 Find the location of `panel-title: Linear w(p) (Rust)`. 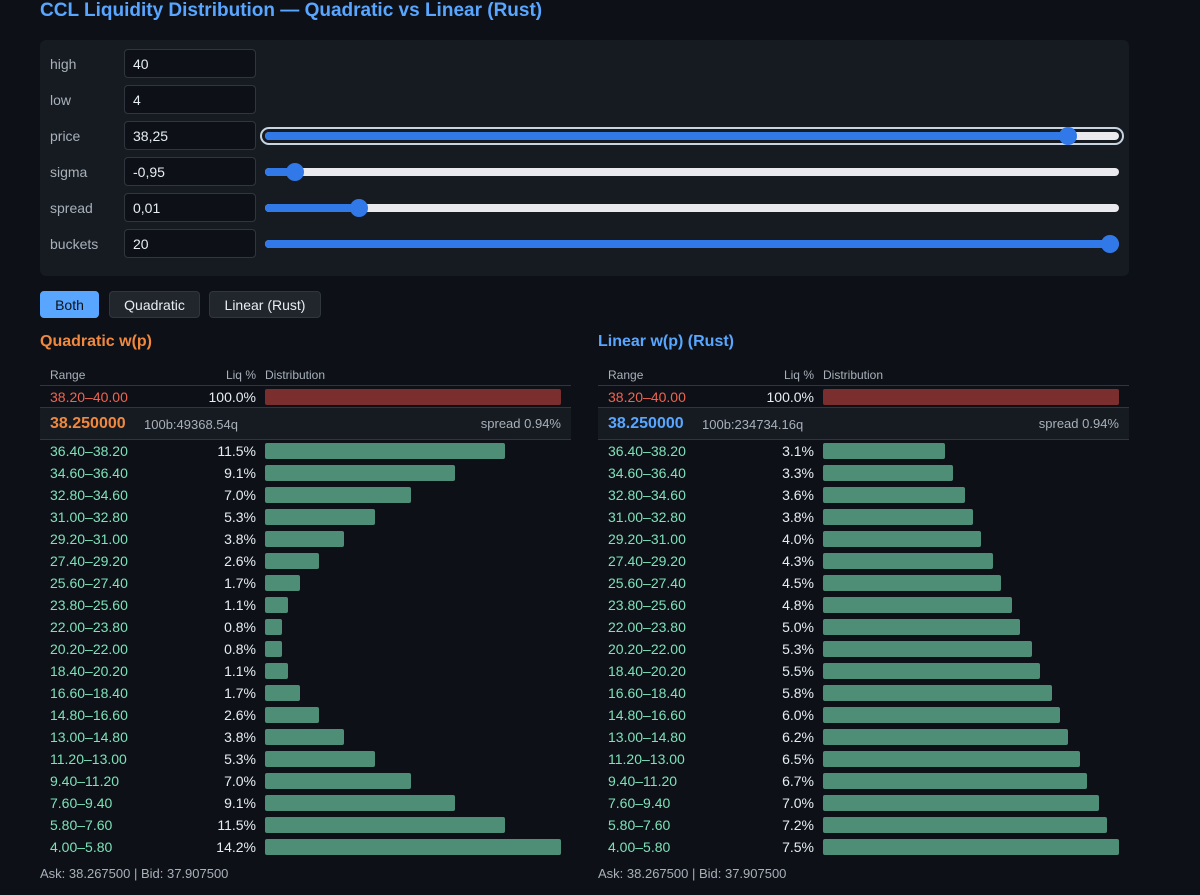

panel-title: Linear w(p) (Rust) is located at coordinates (666, 341).